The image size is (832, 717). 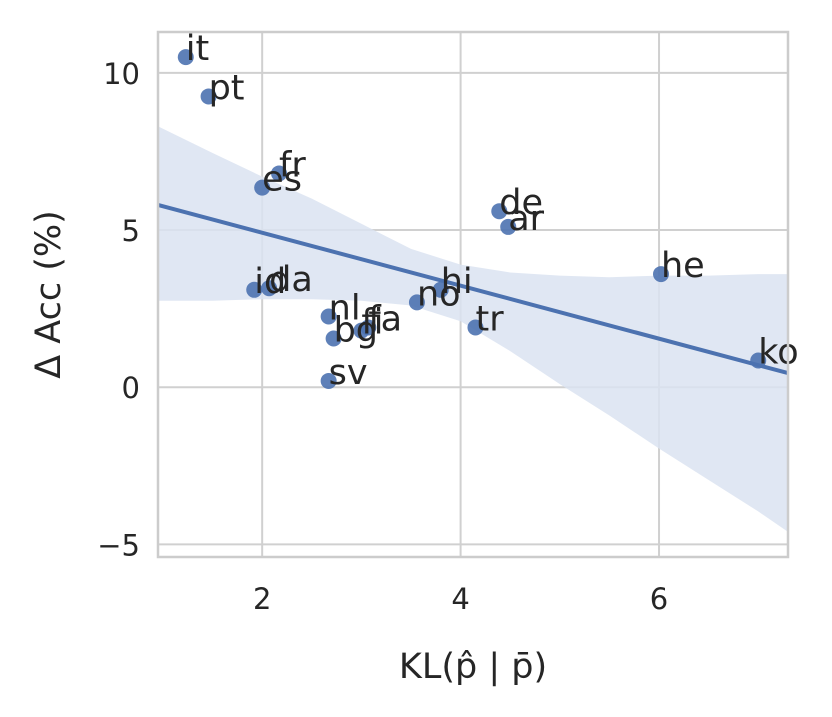 I want to click on data-point-no, so click(x=416, y=302).